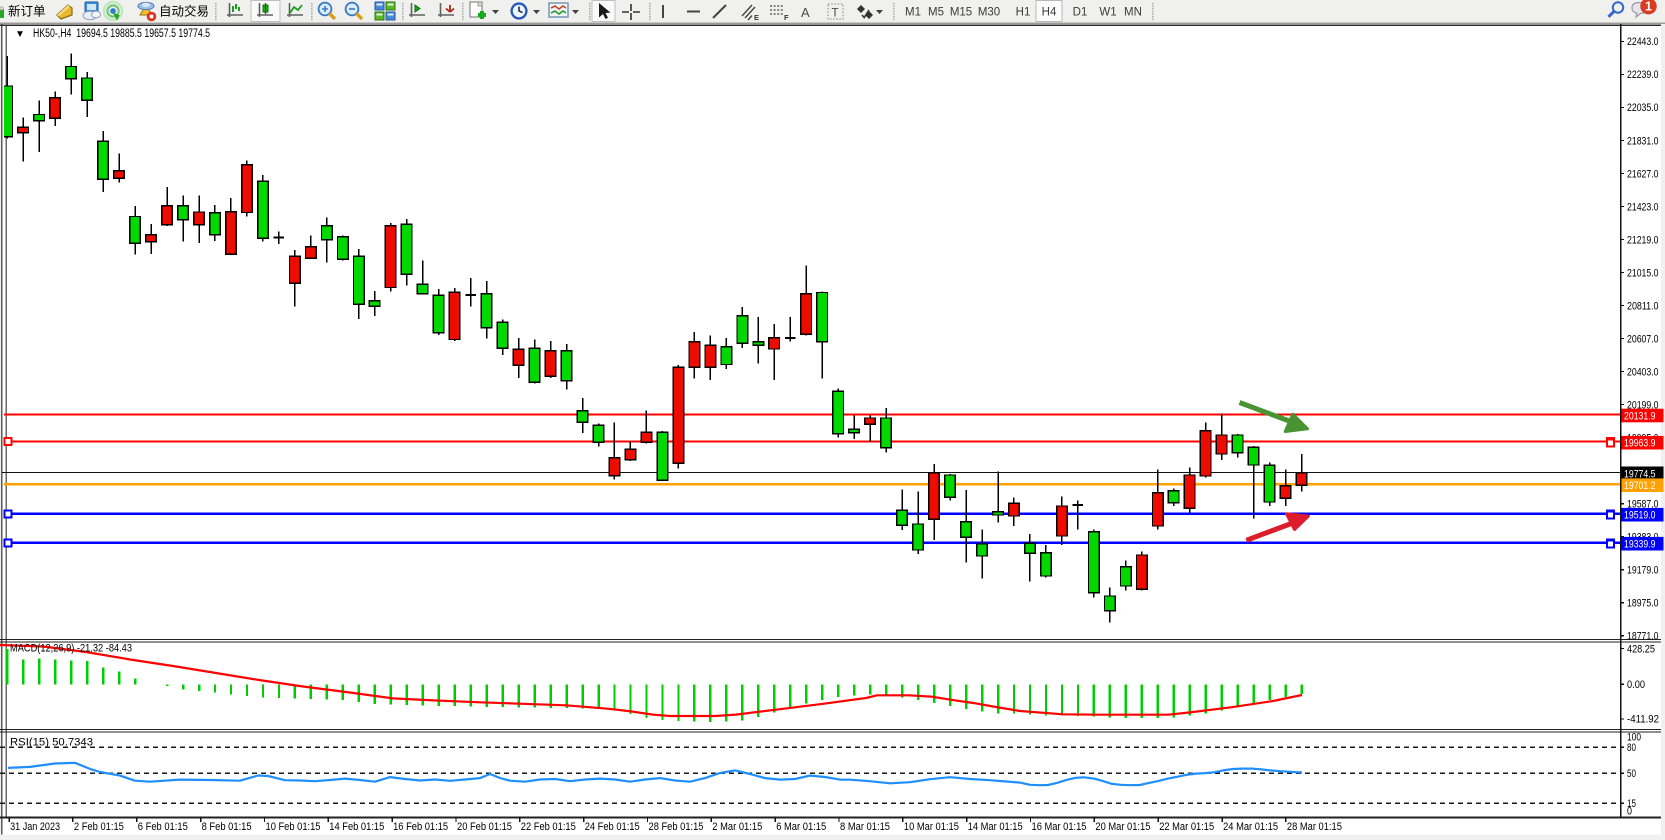 The height and width of the screenshot is (840, 1665). What do you see at coordinates (1640, 486) in the screenshot?
I see `svg-text: 19701.2` at bounding box center [1640, 486].